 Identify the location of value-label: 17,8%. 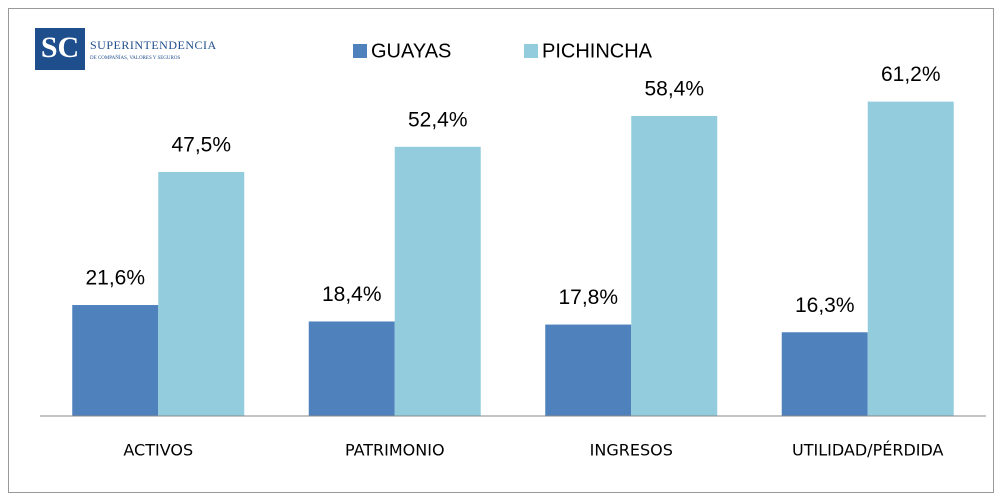
(588, 297).